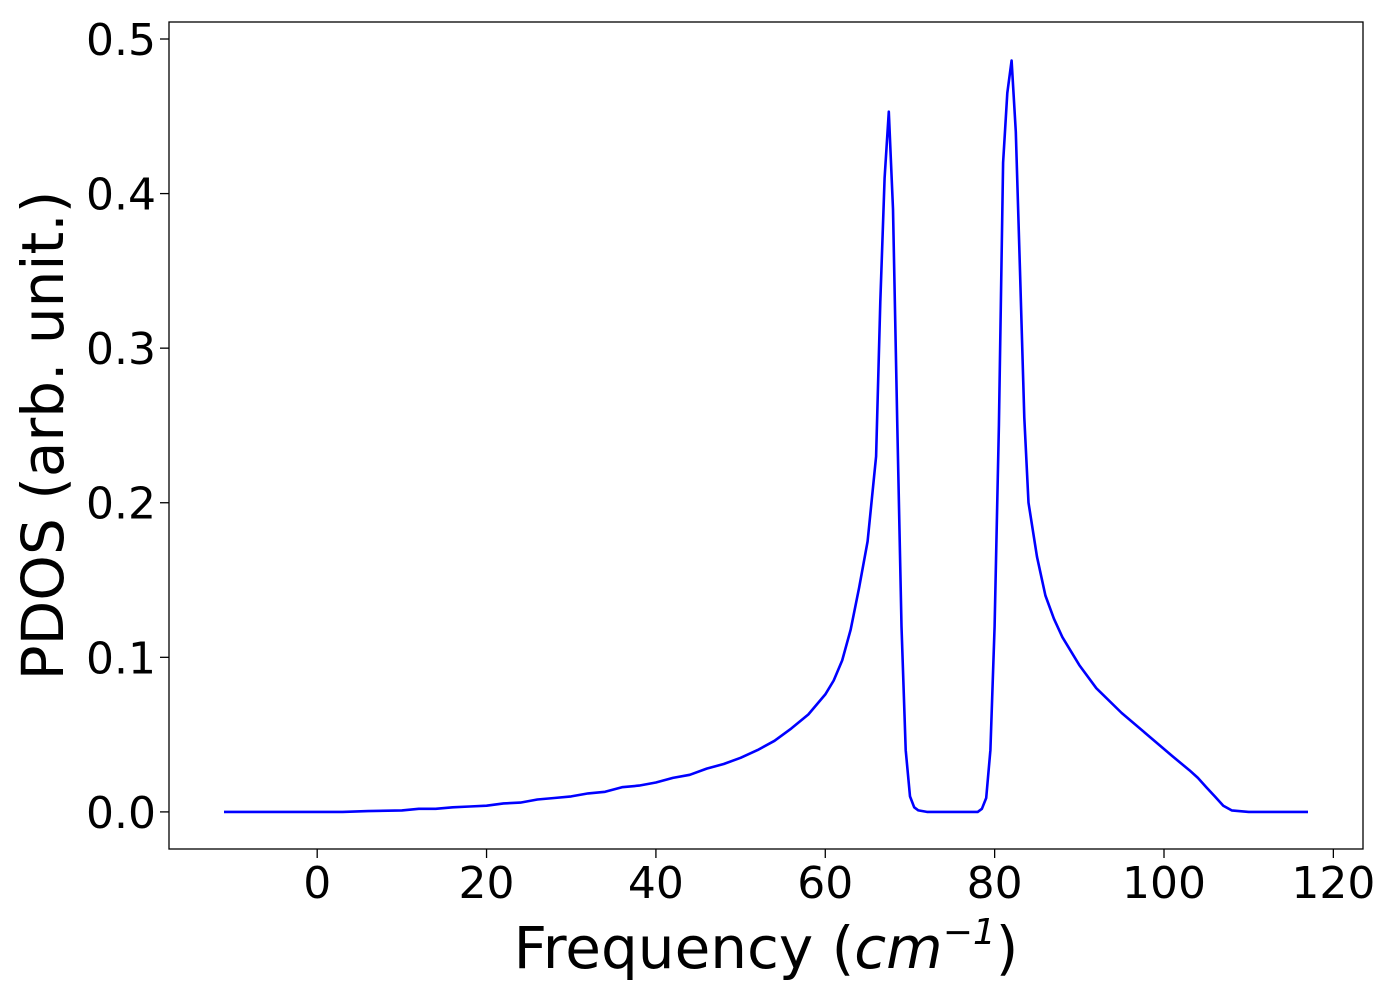 The image size is (1400, 1000). Describe the element at coordinates (121, 195) in the screenshot. I see `y-tick-label: 0.4` at that location.